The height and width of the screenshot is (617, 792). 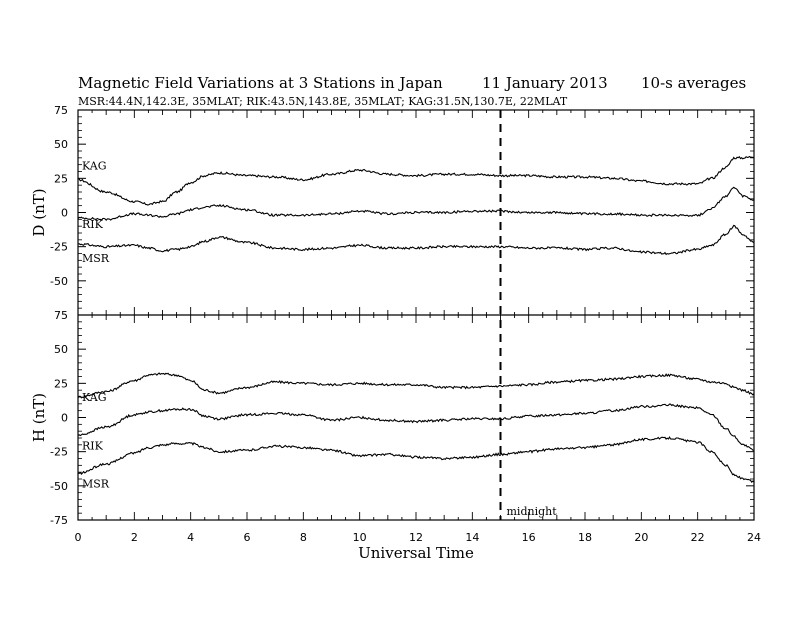 I want to click on d-axis-label: D (nT), so click(x=39, y=212).